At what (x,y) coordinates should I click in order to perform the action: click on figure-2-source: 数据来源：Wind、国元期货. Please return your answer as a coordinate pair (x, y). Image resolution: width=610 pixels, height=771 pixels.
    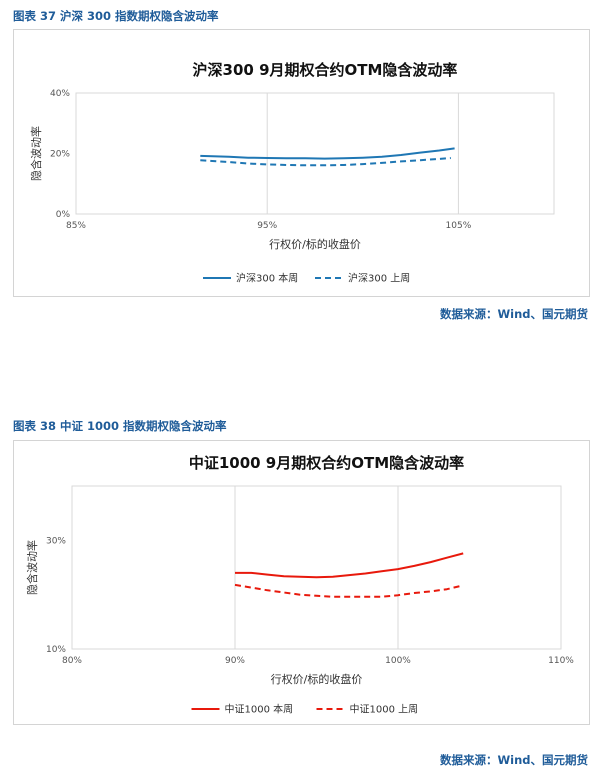
    Looking at the image, I should click on (513, 760).